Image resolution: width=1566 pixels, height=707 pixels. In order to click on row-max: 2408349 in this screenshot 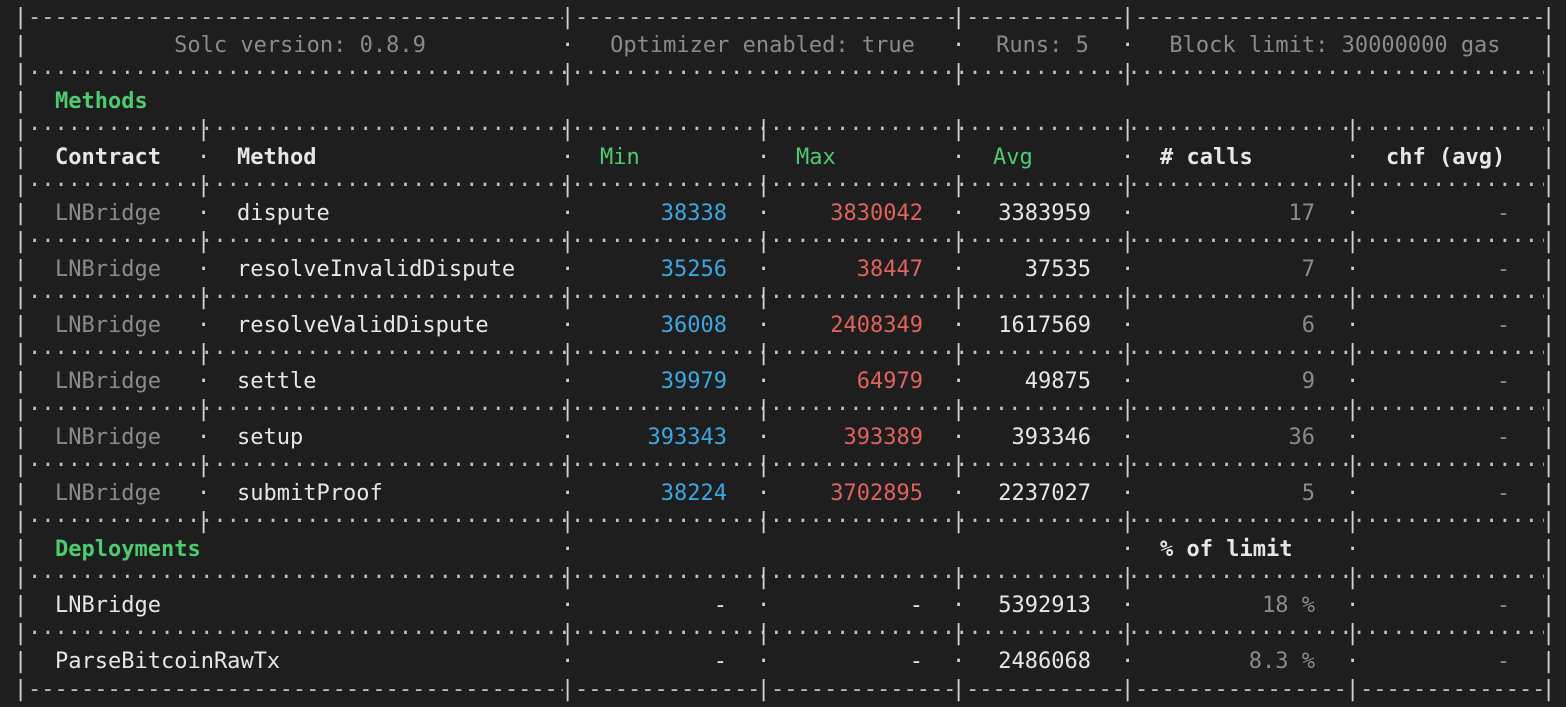, I will do `click(876, 325)`.